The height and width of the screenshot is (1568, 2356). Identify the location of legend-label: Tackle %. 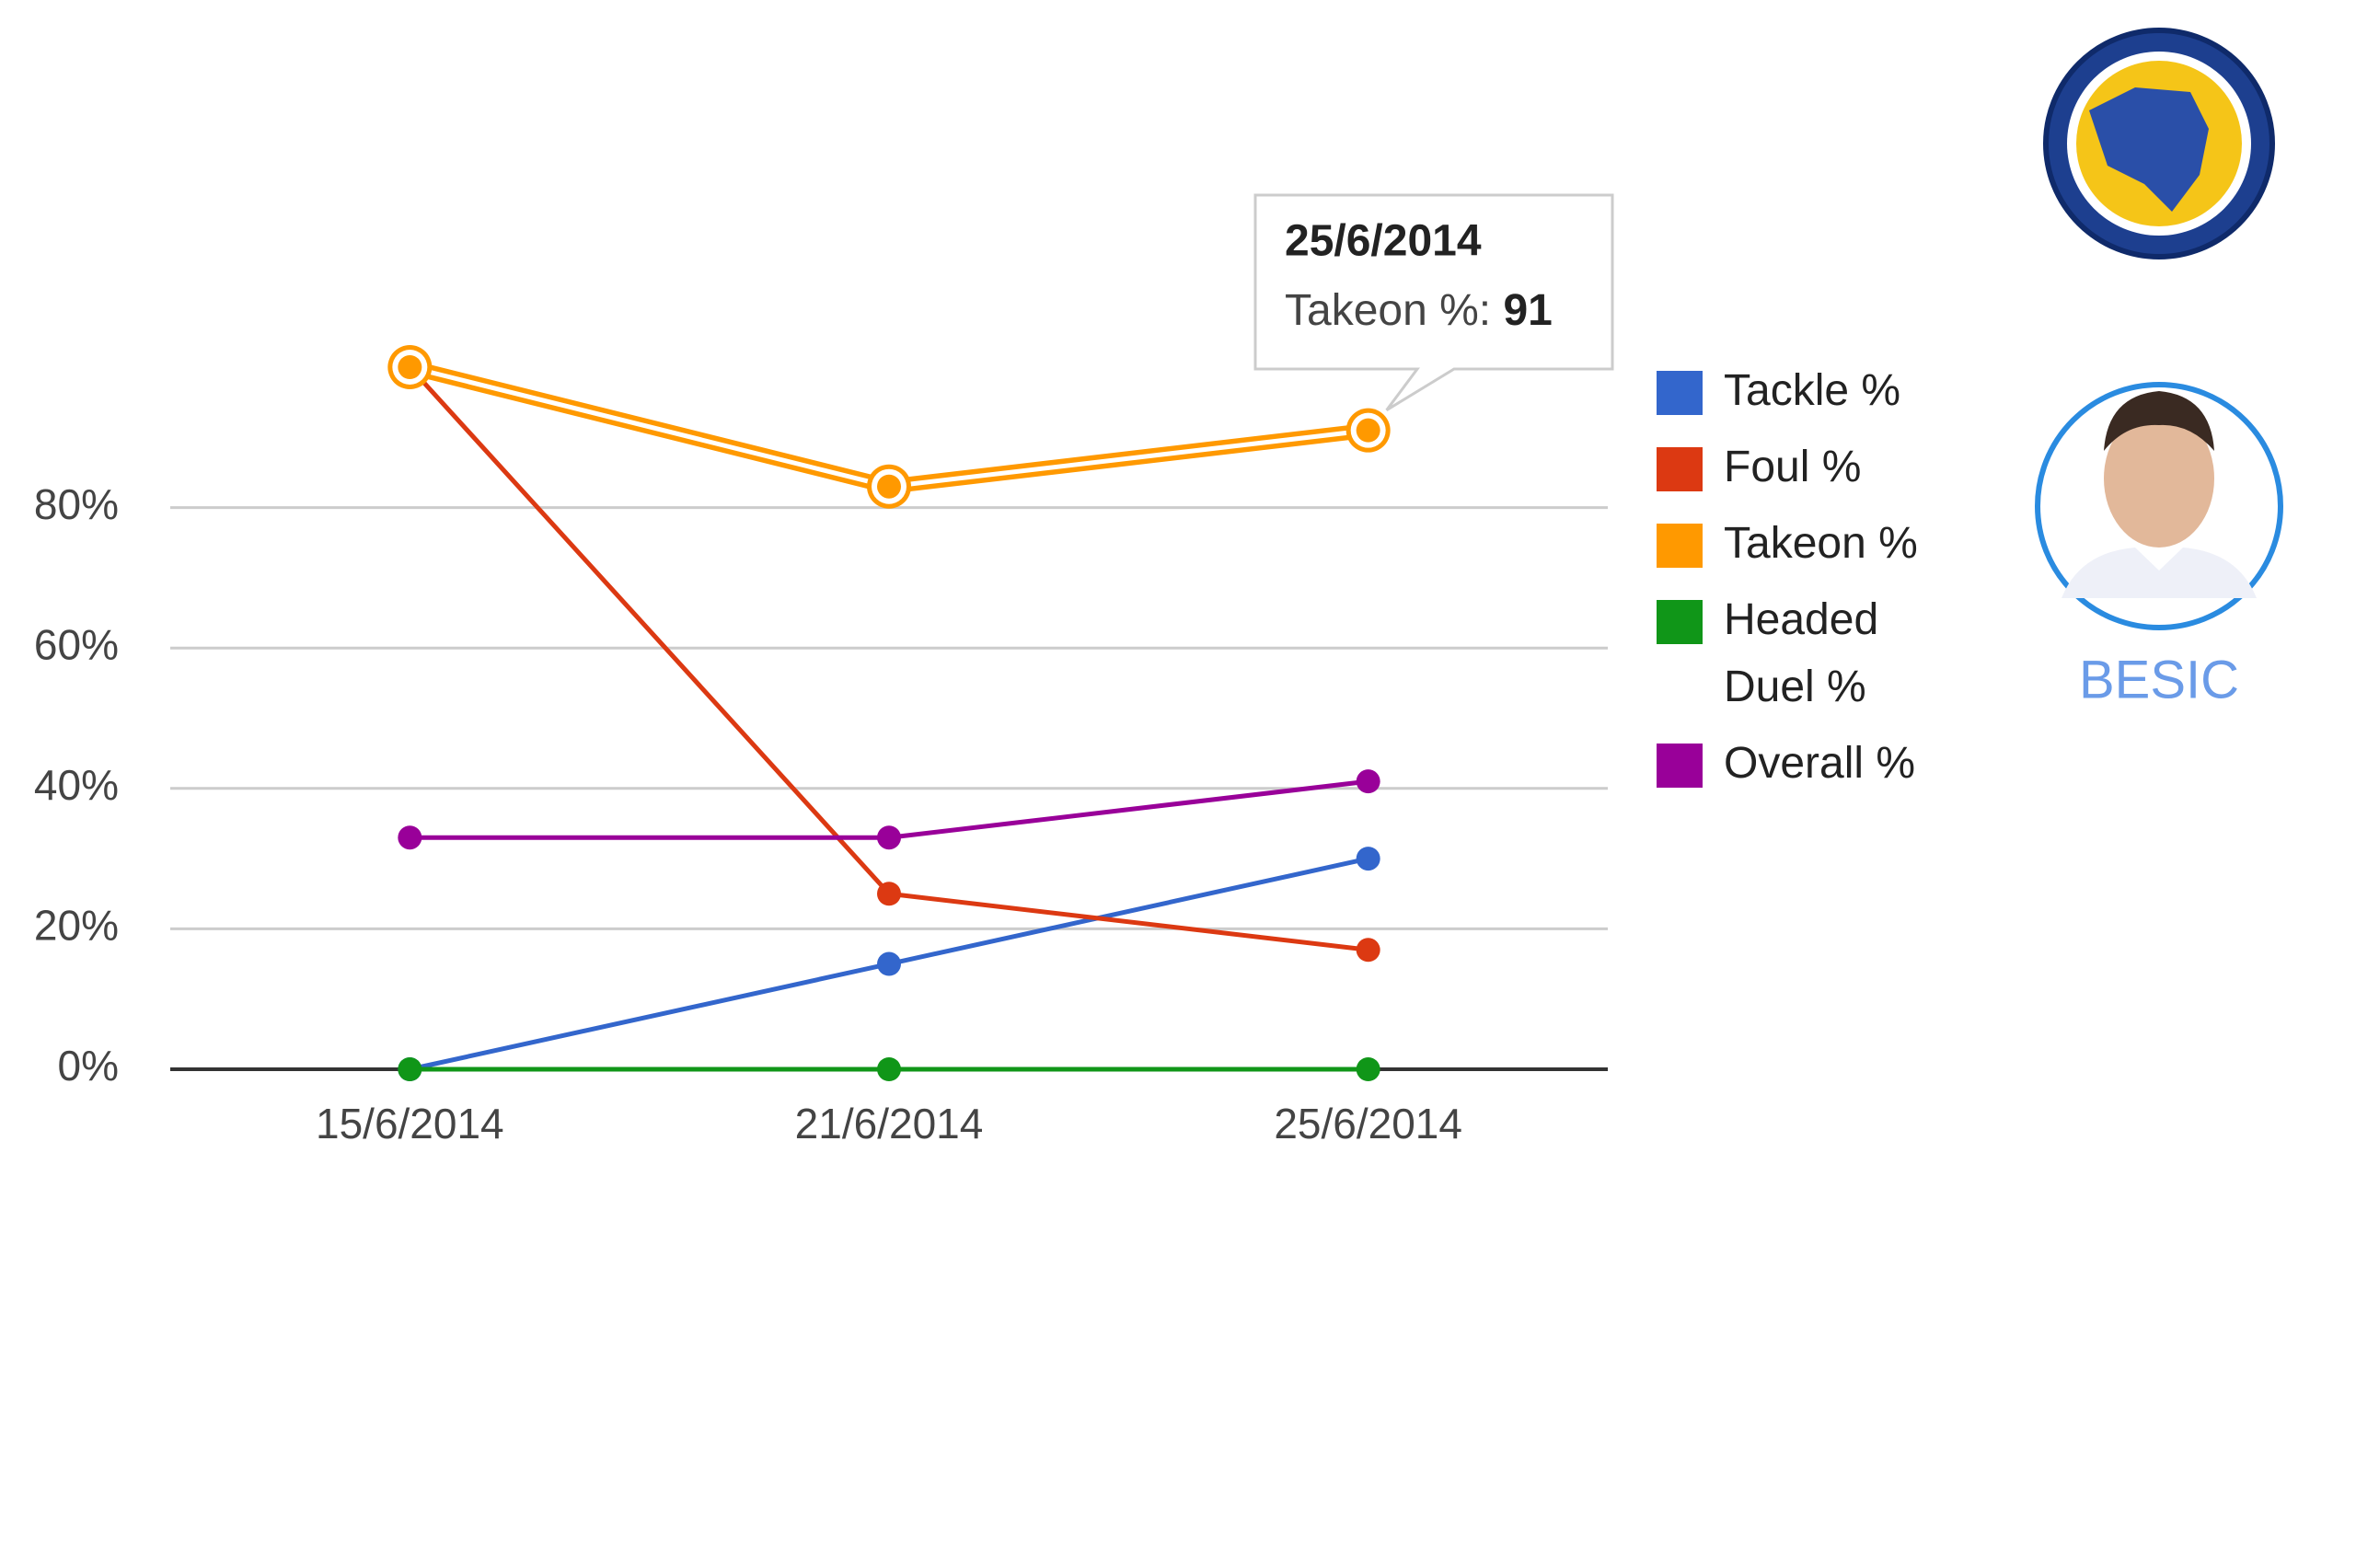
(1812, 390).